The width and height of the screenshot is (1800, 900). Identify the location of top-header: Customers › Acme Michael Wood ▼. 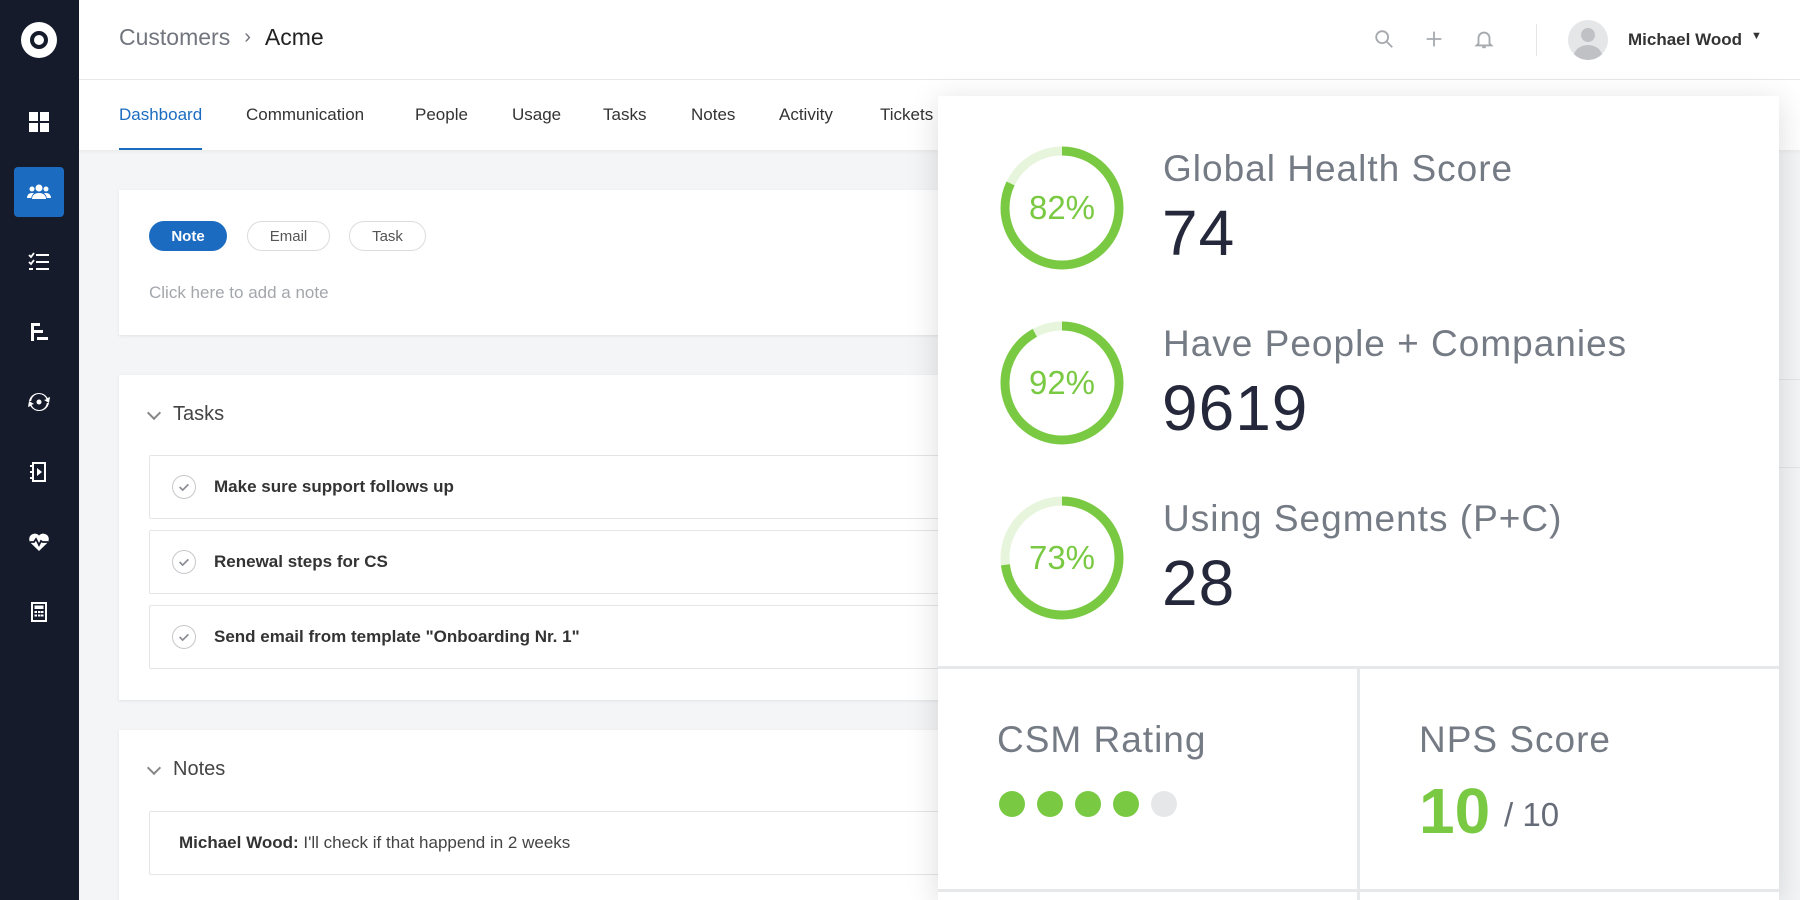
(939, 40).